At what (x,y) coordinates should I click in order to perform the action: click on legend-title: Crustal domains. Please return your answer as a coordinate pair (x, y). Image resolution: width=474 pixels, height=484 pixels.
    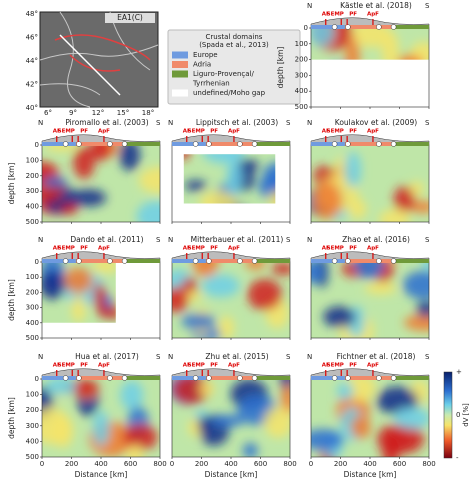
    Looking at the image, I should click on (234, 37).